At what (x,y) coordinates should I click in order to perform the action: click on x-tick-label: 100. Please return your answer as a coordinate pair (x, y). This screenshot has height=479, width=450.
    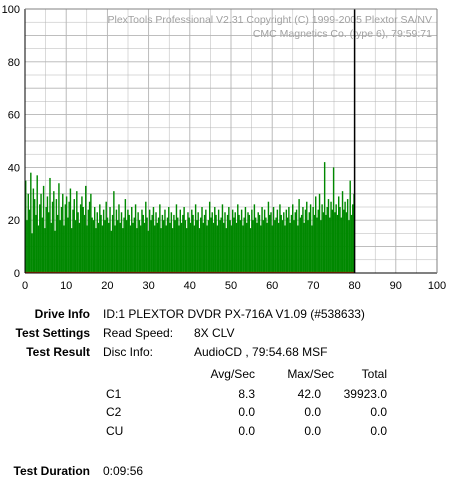
    Looking at the image, I should click on (437, 286).